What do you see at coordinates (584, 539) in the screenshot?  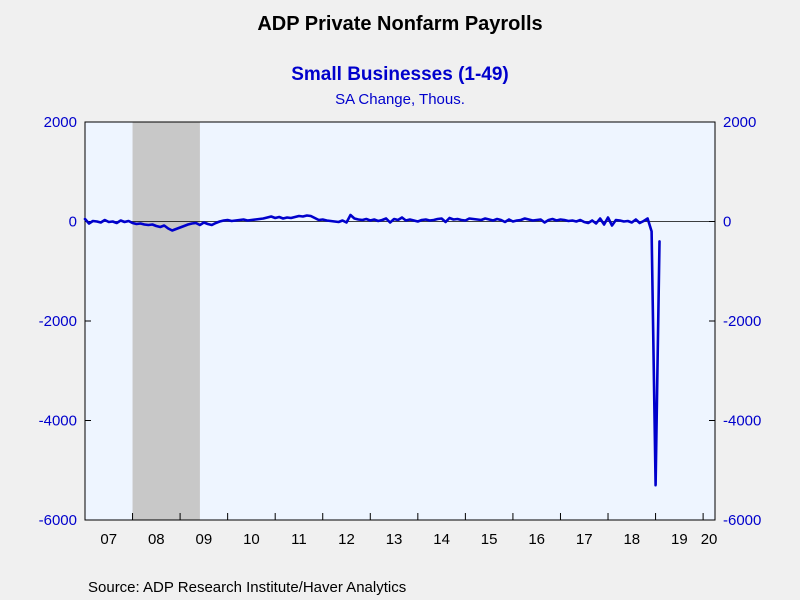 I see `x-tick-label: 17` at bounding box center [584, 539].